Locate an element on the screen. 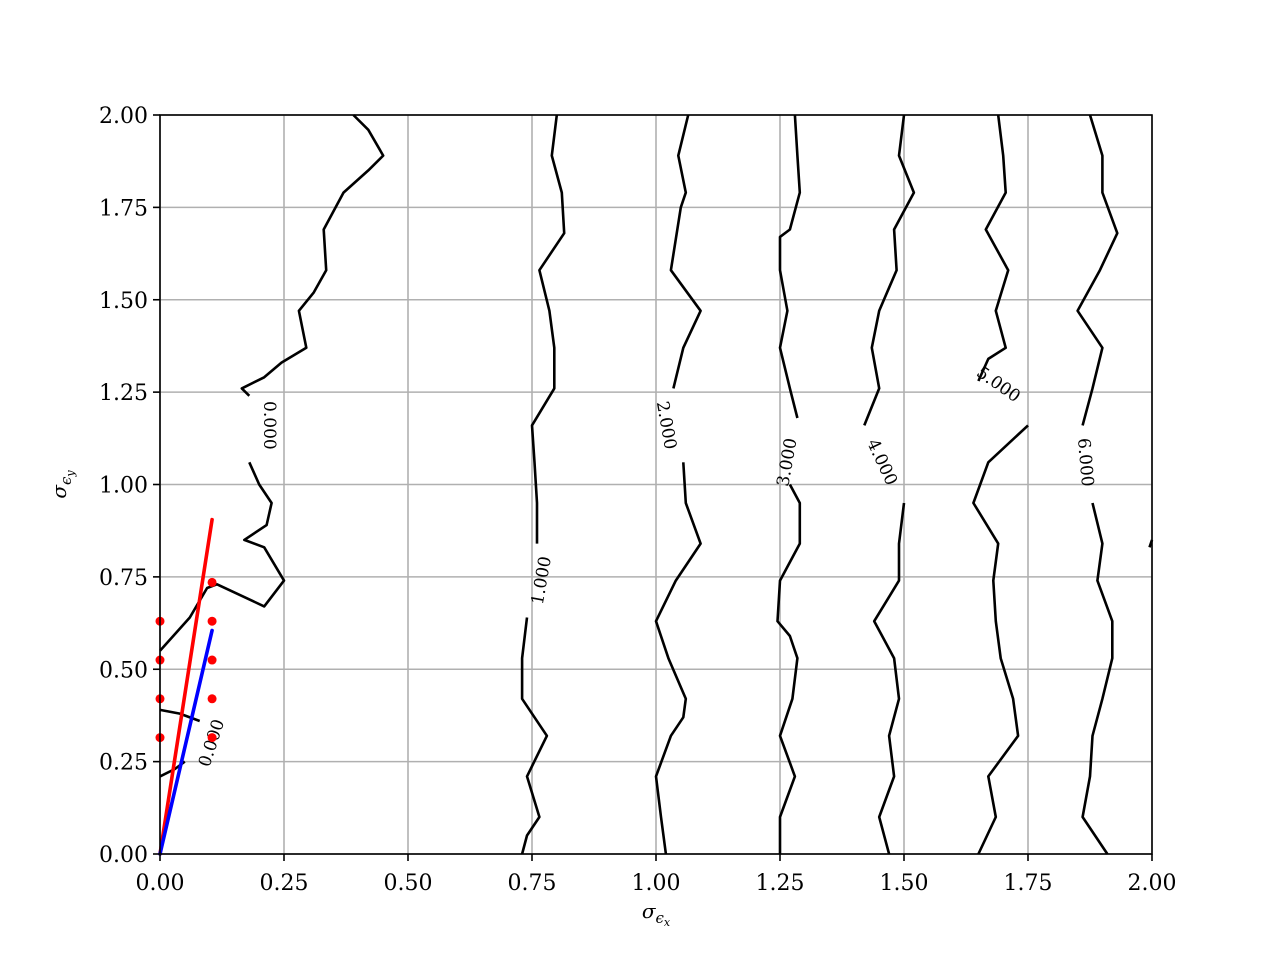 This screenshot has height=960, width=1280. y-tick-label: 2.00 is located at coordinates (123, 116).